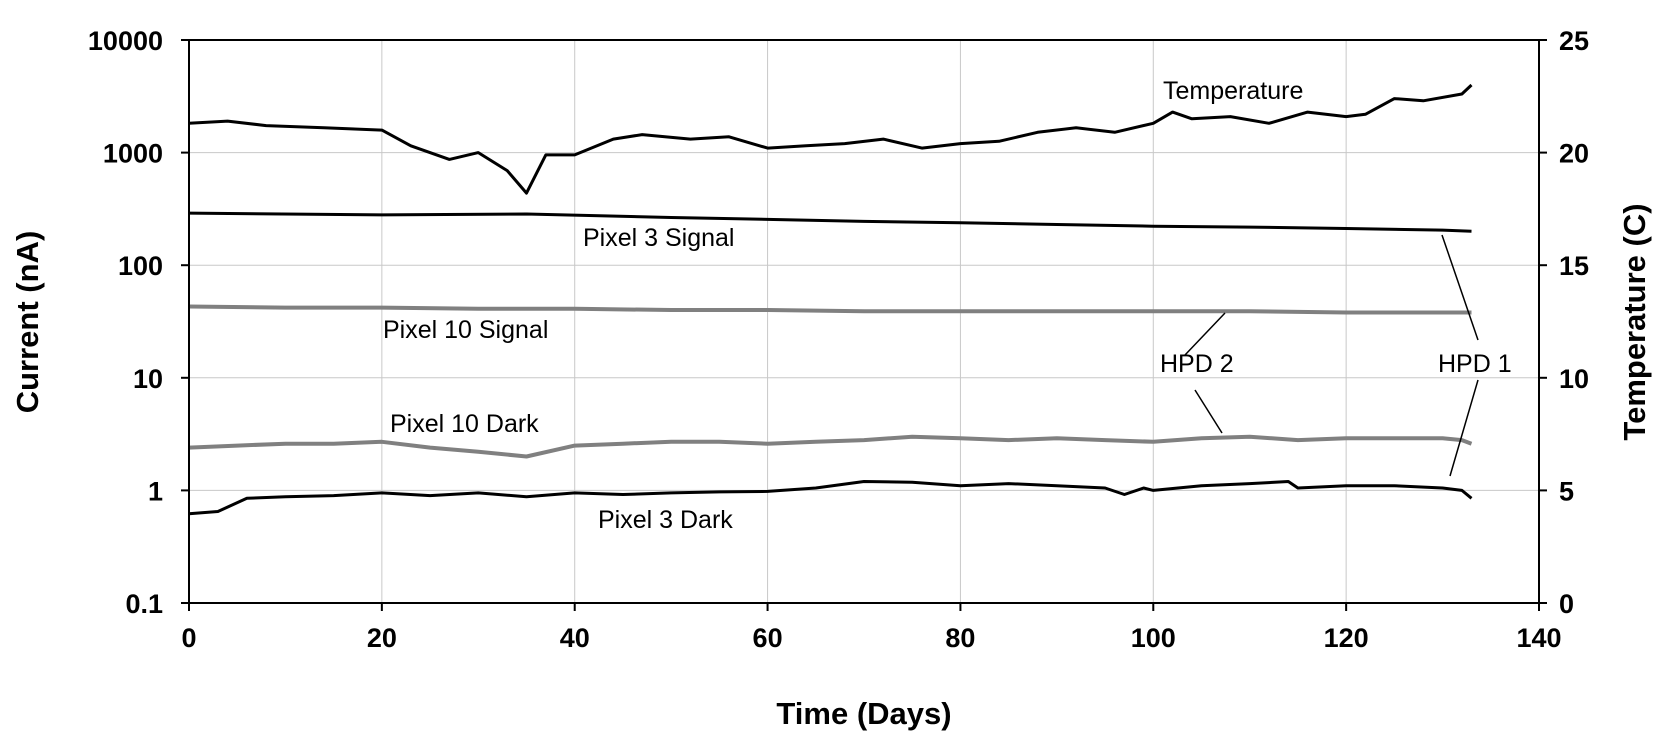 The image size is (1667, 737). I want to click on y2-tick-label: 20, so click(1574, 154).